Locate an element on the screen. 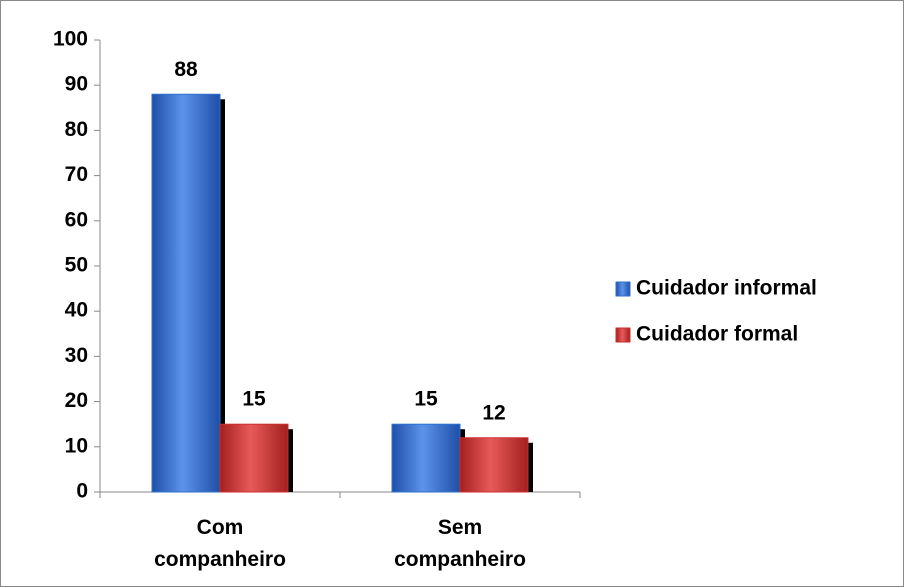  data-label: 12 is located at coordinates (493, 412).